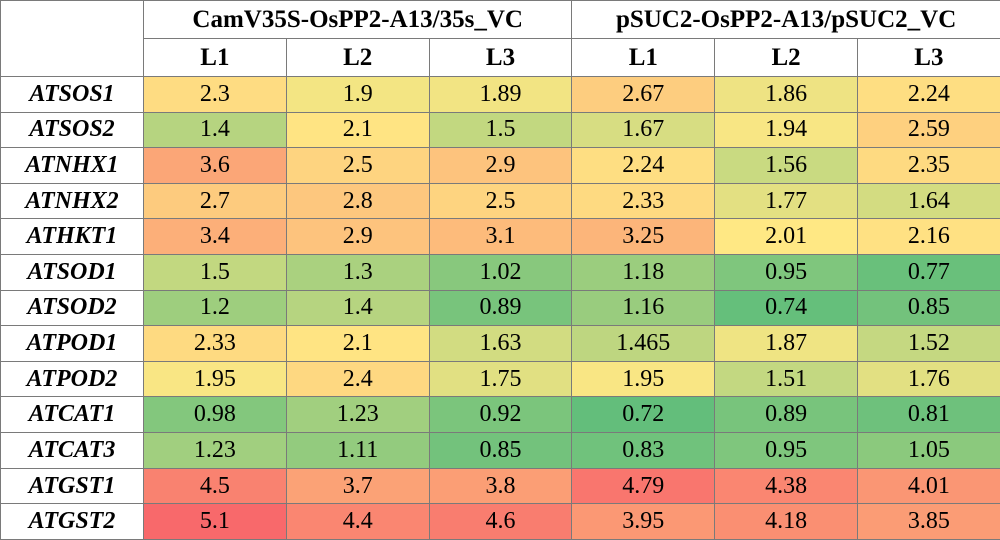  What do you see at coordinates (72, 486) in the screenshot?
I see `gene-label: ATGST1` at bounding box center [72, 486].